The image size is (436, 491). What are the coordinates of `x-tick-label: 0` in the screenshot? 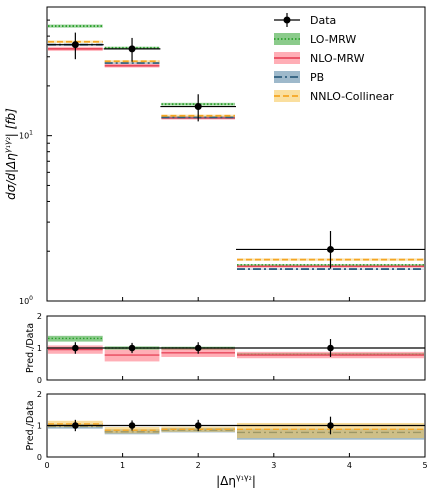 It's located at (46, 465).